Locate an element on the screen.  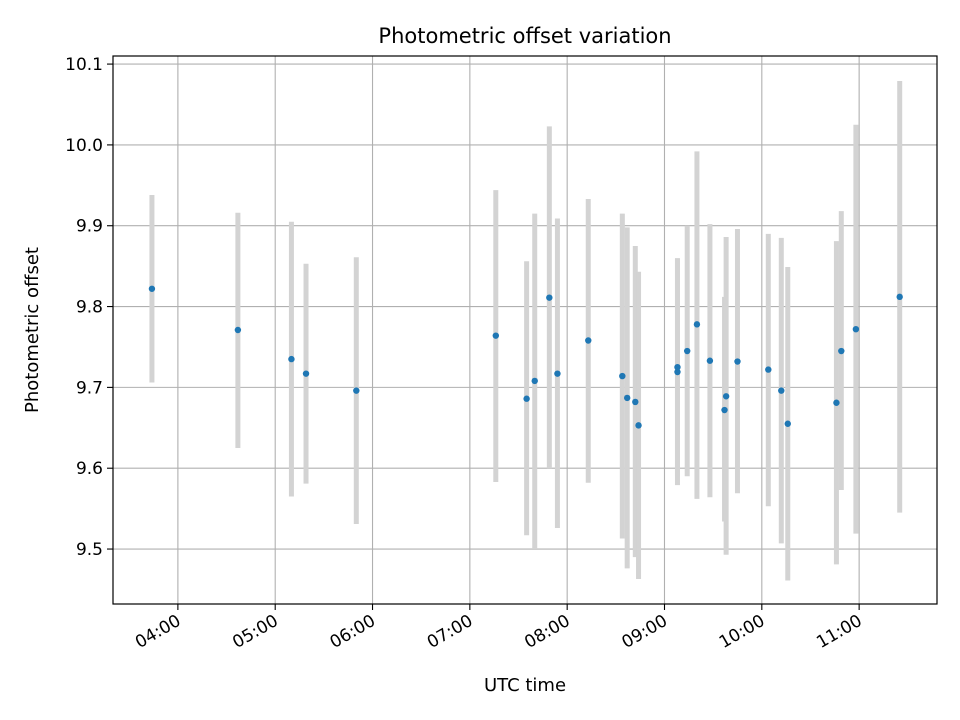
x-tick-label: 09:00 is located at coordinates (645, 632).